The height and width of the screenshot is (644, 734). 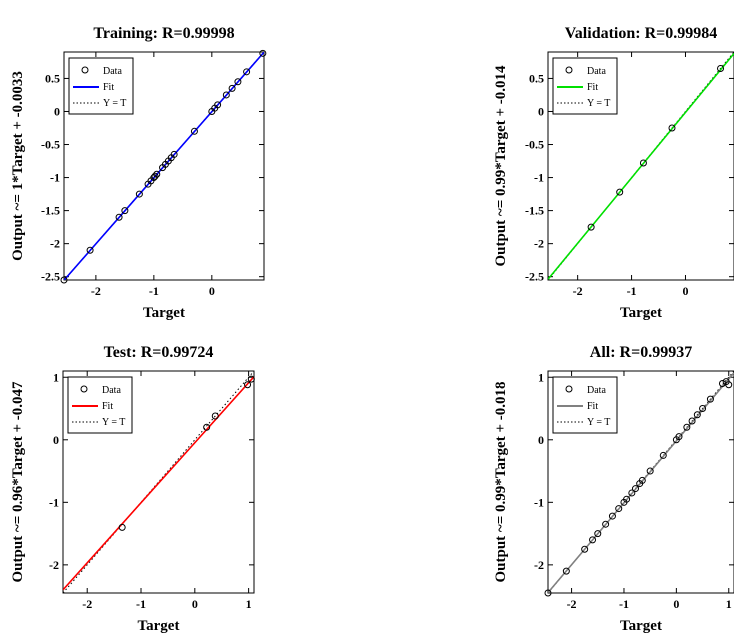 I want to click on y-axis-label: Output ~= 0.99*Target + -0.014, so click(x=501, y=166).